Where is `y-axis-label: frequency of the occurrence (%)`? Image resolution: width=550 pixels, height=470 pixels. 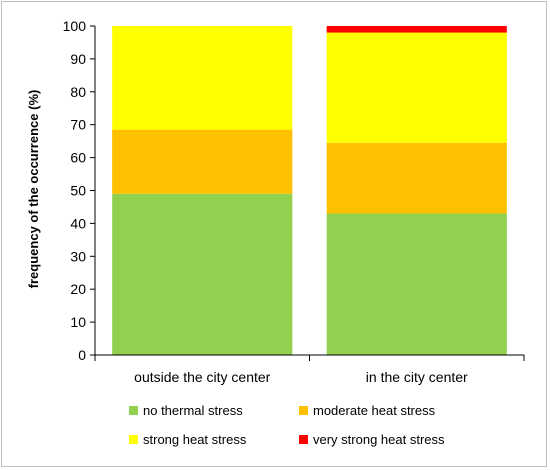 y-axis-label: frequency of the occurrence (%) is located at coordinates (33, 189).